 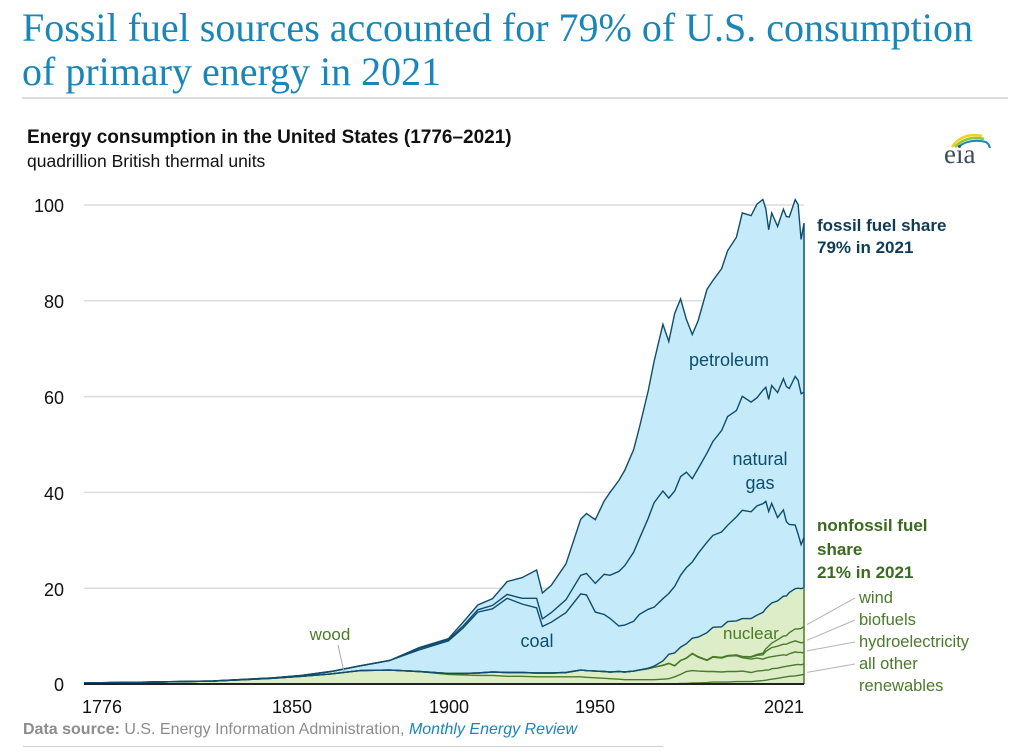 I want to click on leader-hydroelectricity, so click(x=831, y=646).